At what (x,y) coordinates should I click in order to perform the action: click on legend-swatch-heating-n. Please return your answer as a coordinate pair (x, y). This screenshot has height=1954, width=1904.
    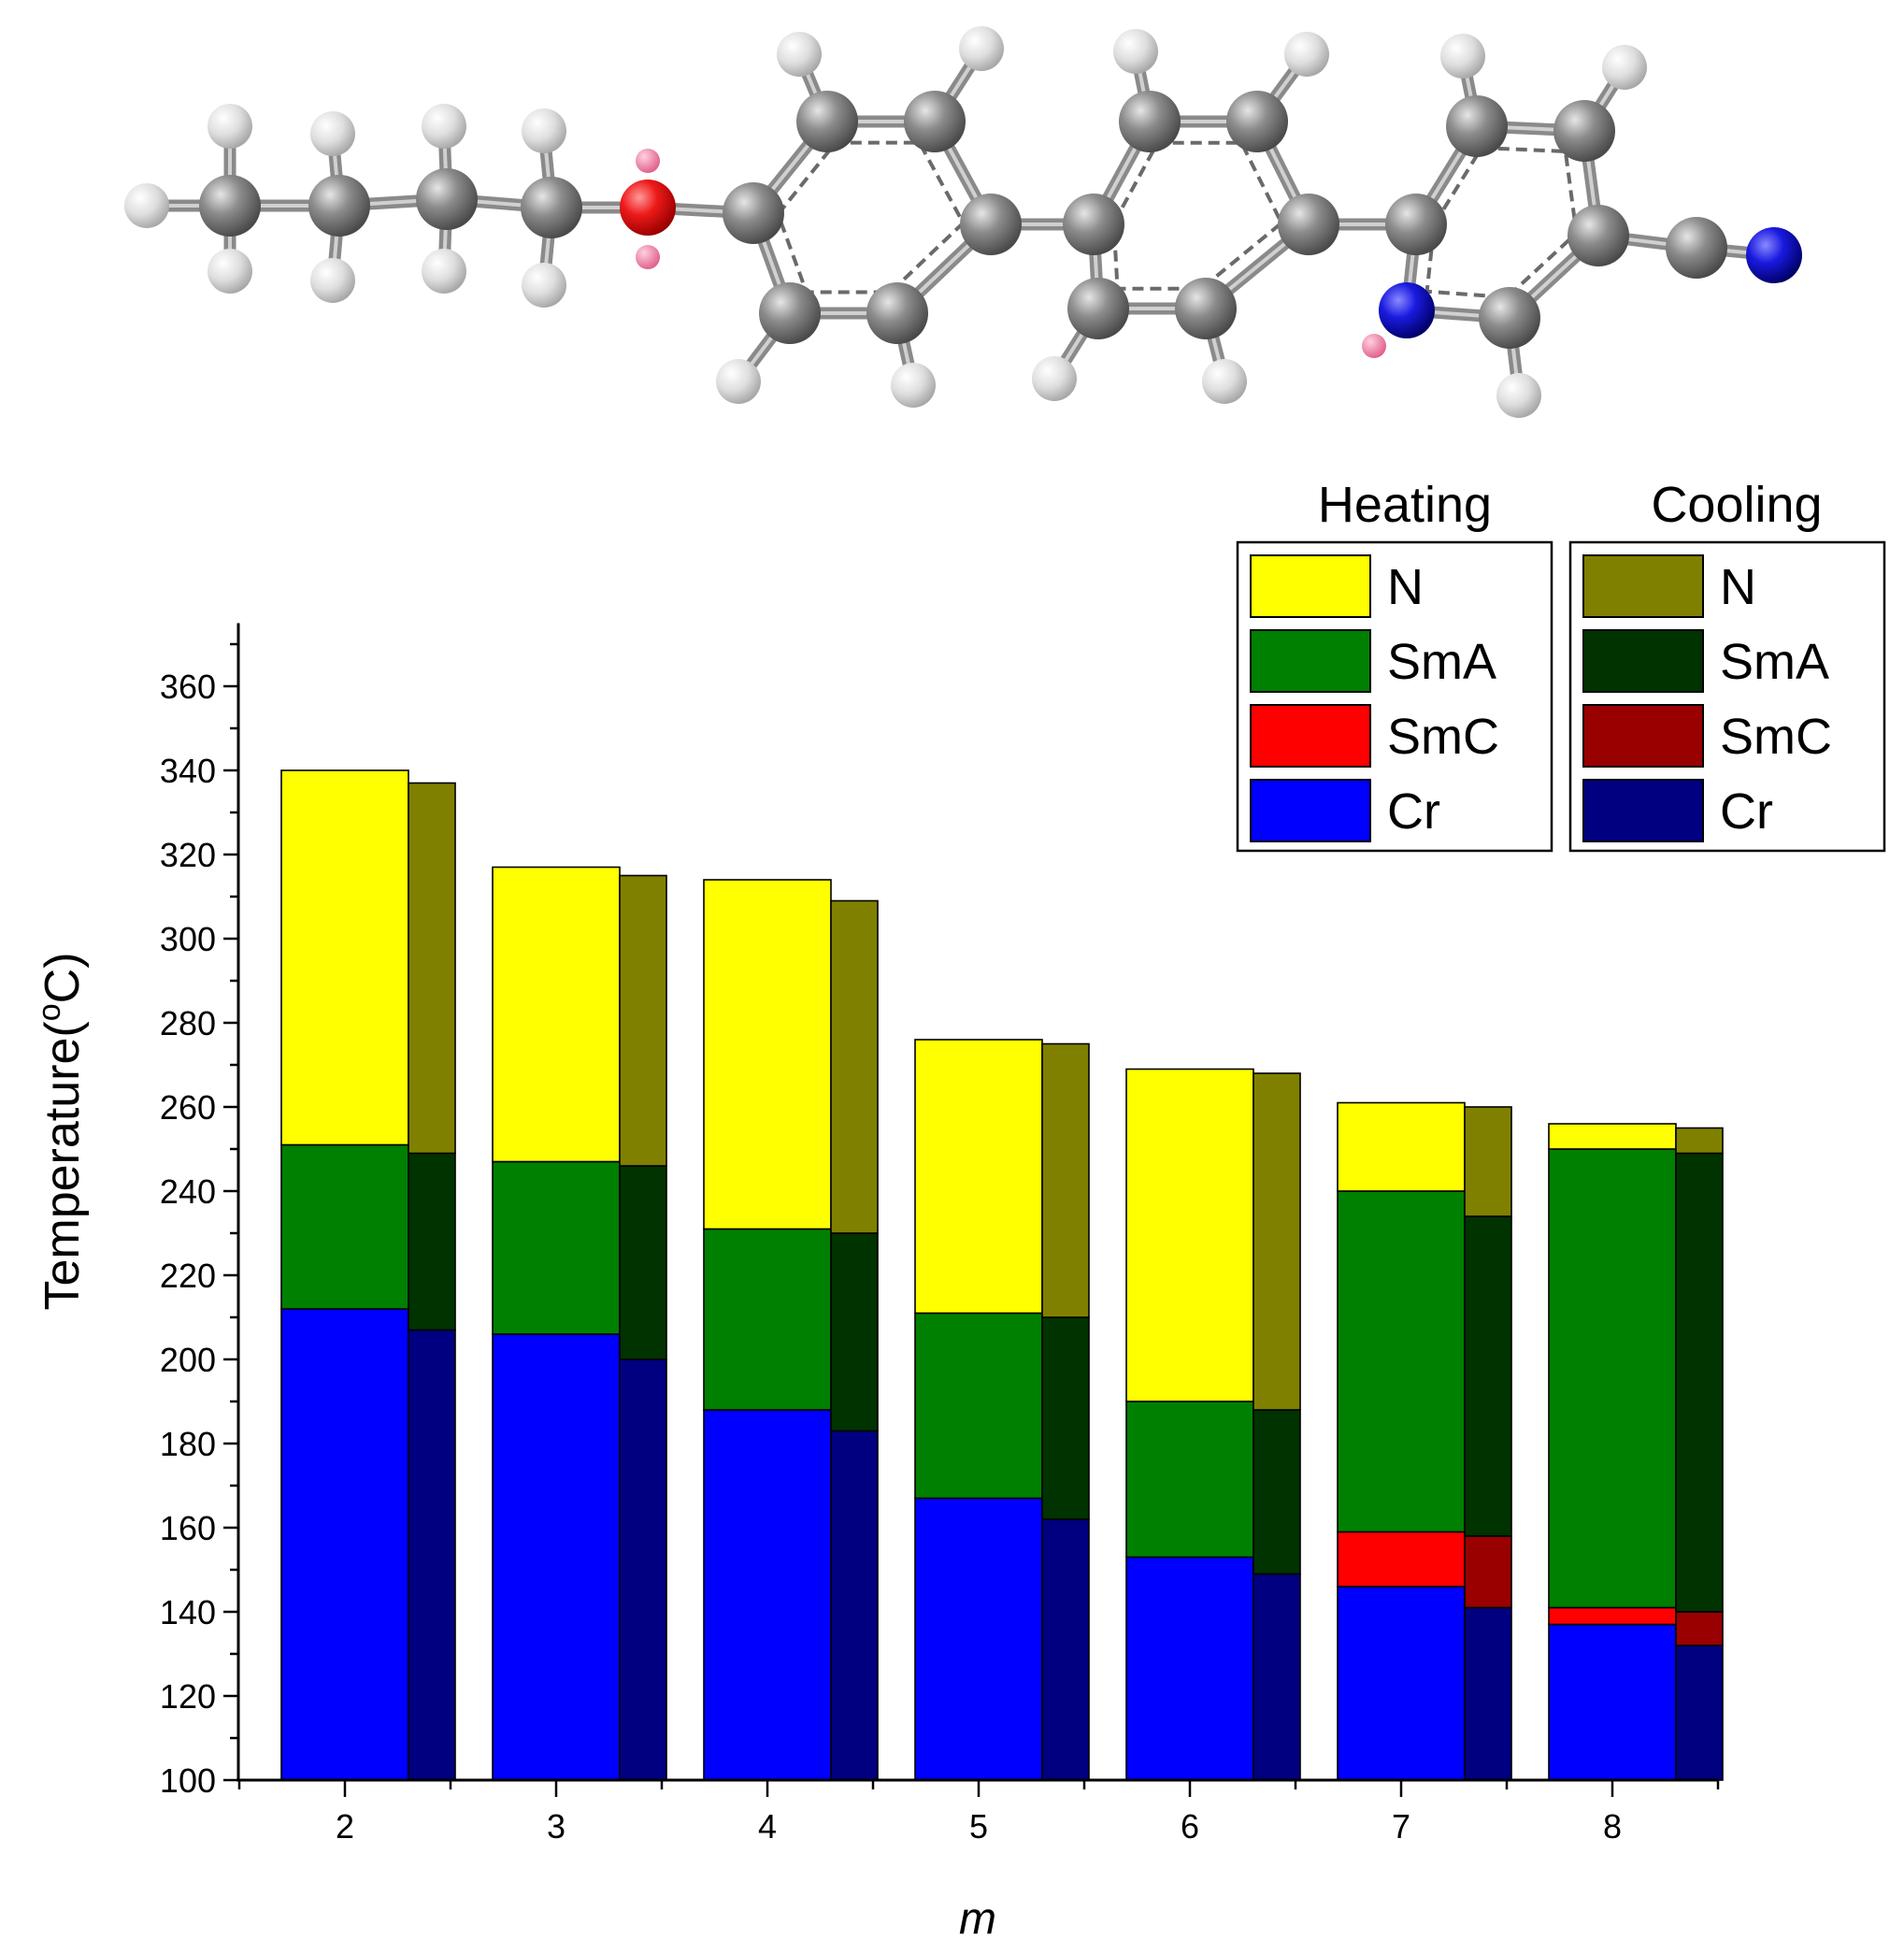
    Looking at the image, I should click on (1310, 586).